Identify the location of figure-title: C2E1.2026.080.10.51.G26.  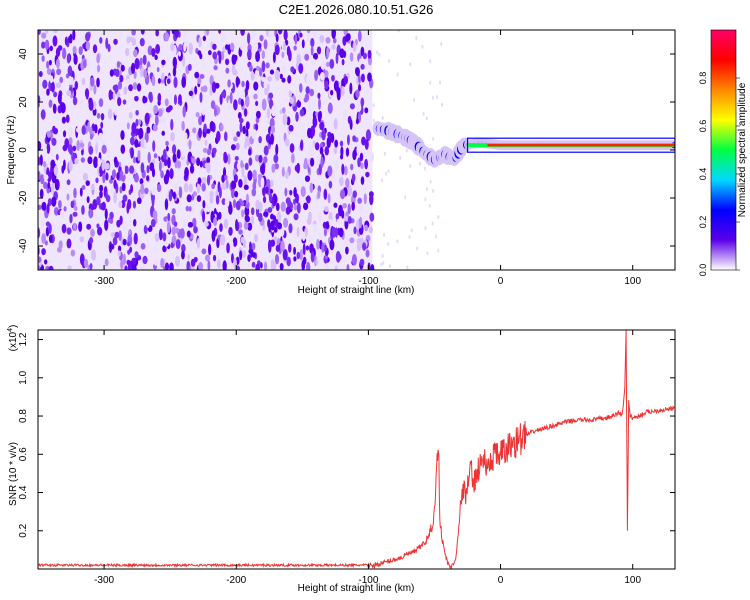
(356, 9).